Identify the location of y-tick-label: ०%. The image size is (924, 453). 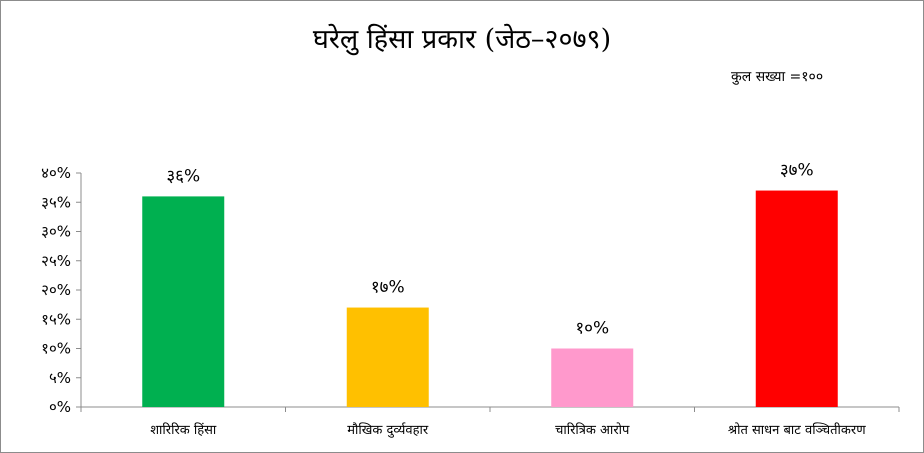
(60, 407).